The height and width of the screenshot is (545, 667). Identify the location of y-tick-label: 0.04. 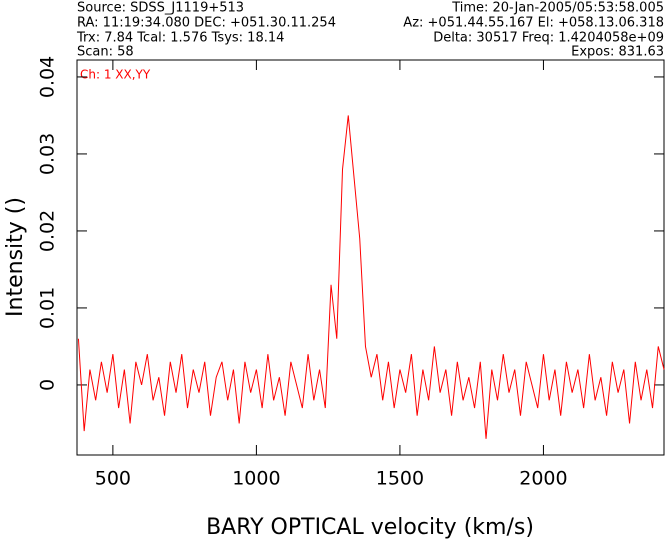
(48, 77).